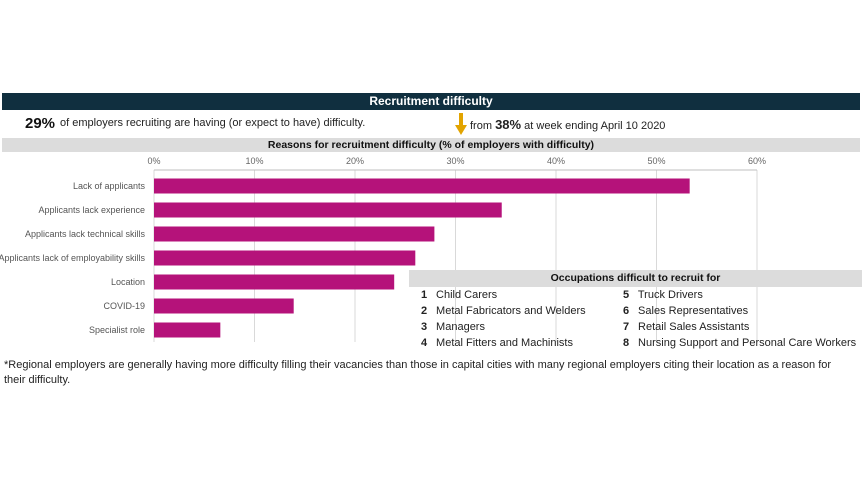 This screenshot has width=862, height=485. I want to click on occupation-number: 6, so click(626, 311).